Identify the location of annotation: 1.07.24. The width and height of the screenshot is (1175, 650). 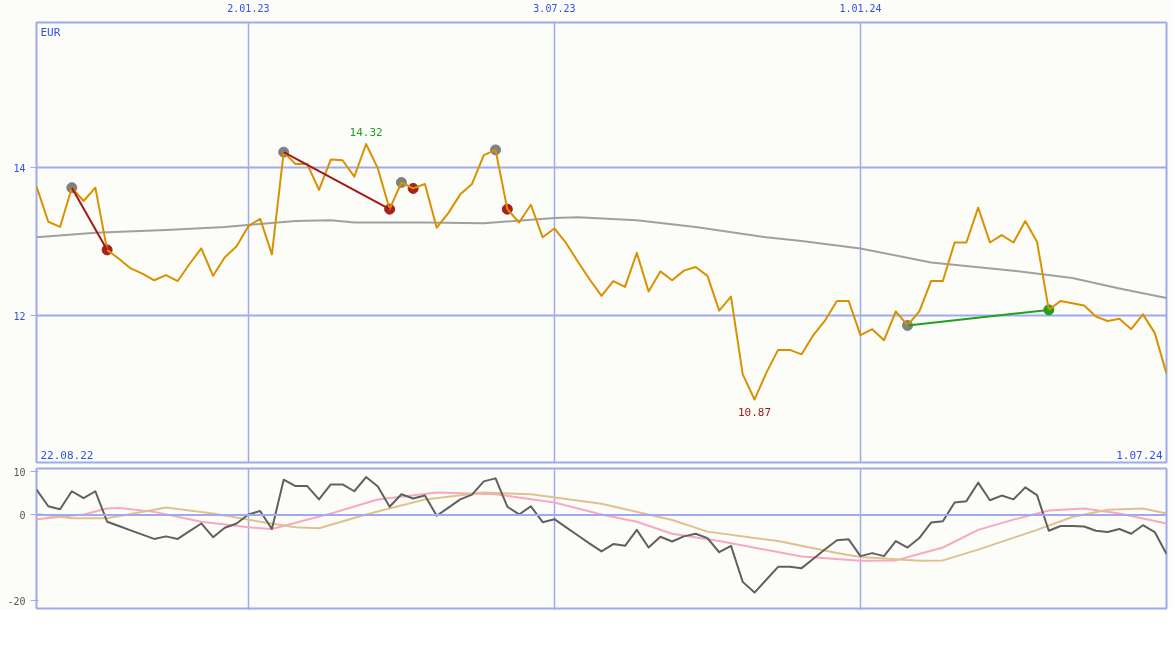
(1139, 455).